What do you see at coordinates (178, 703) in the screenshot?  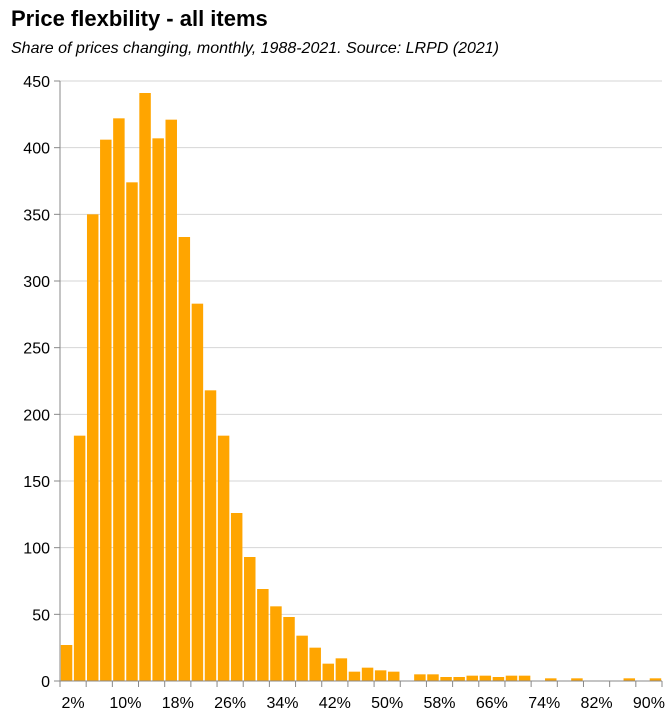 I see `x-tick-label: 18%` at bounding box center [178, 703].